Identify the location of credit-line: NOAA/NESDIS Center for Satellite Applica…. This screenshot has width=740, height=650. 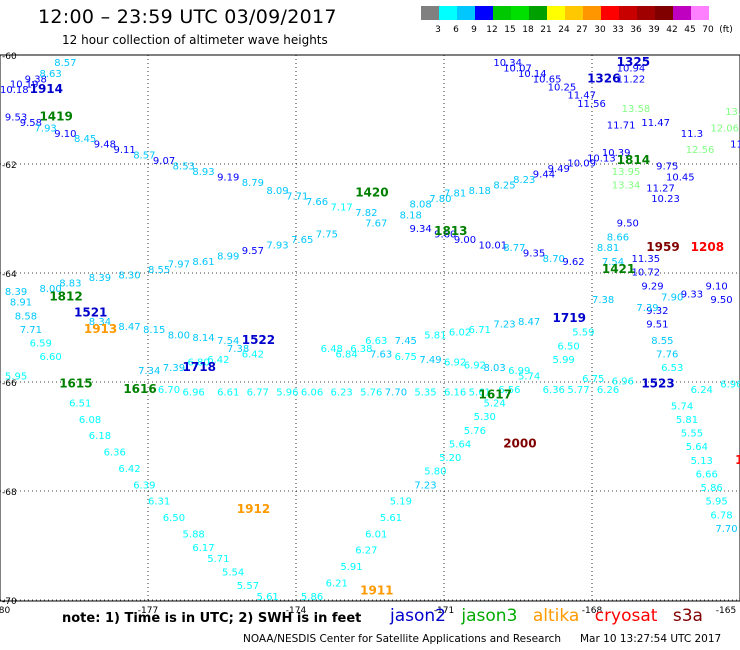
(402, 639).